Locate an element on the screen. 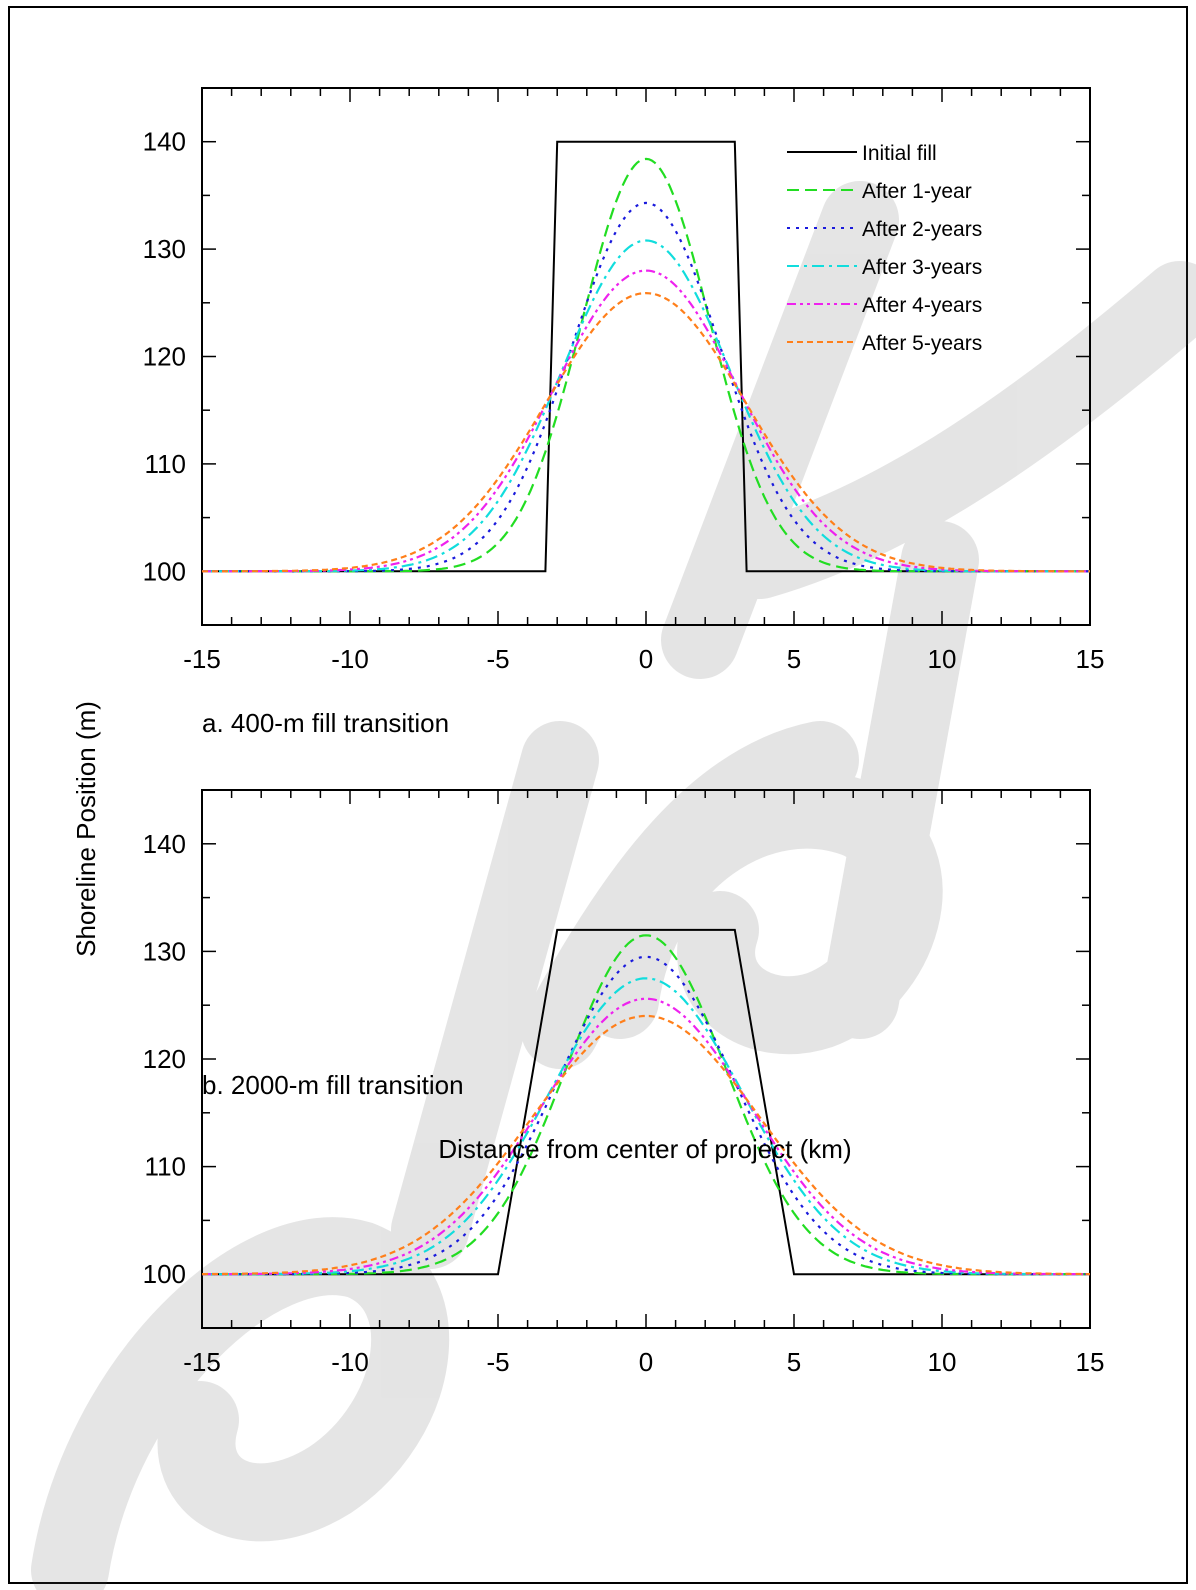 This screenshot has height=1590, width=1196. panel-caption: a. 400-m fill transition is located at coordinates (325, 723).